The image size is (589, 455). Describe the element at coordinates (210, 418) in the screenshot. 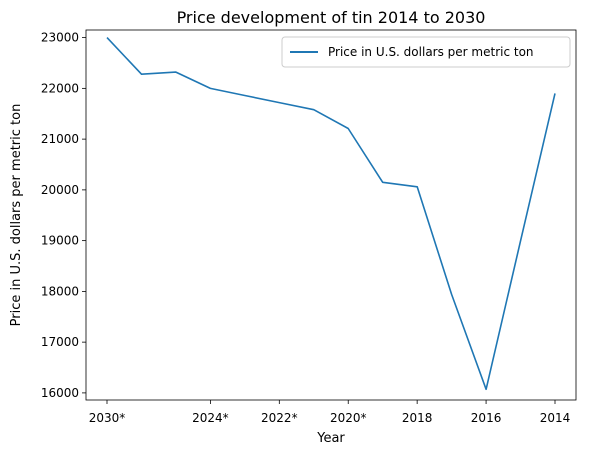

I see `x-tick-label: 2024*` at that location.